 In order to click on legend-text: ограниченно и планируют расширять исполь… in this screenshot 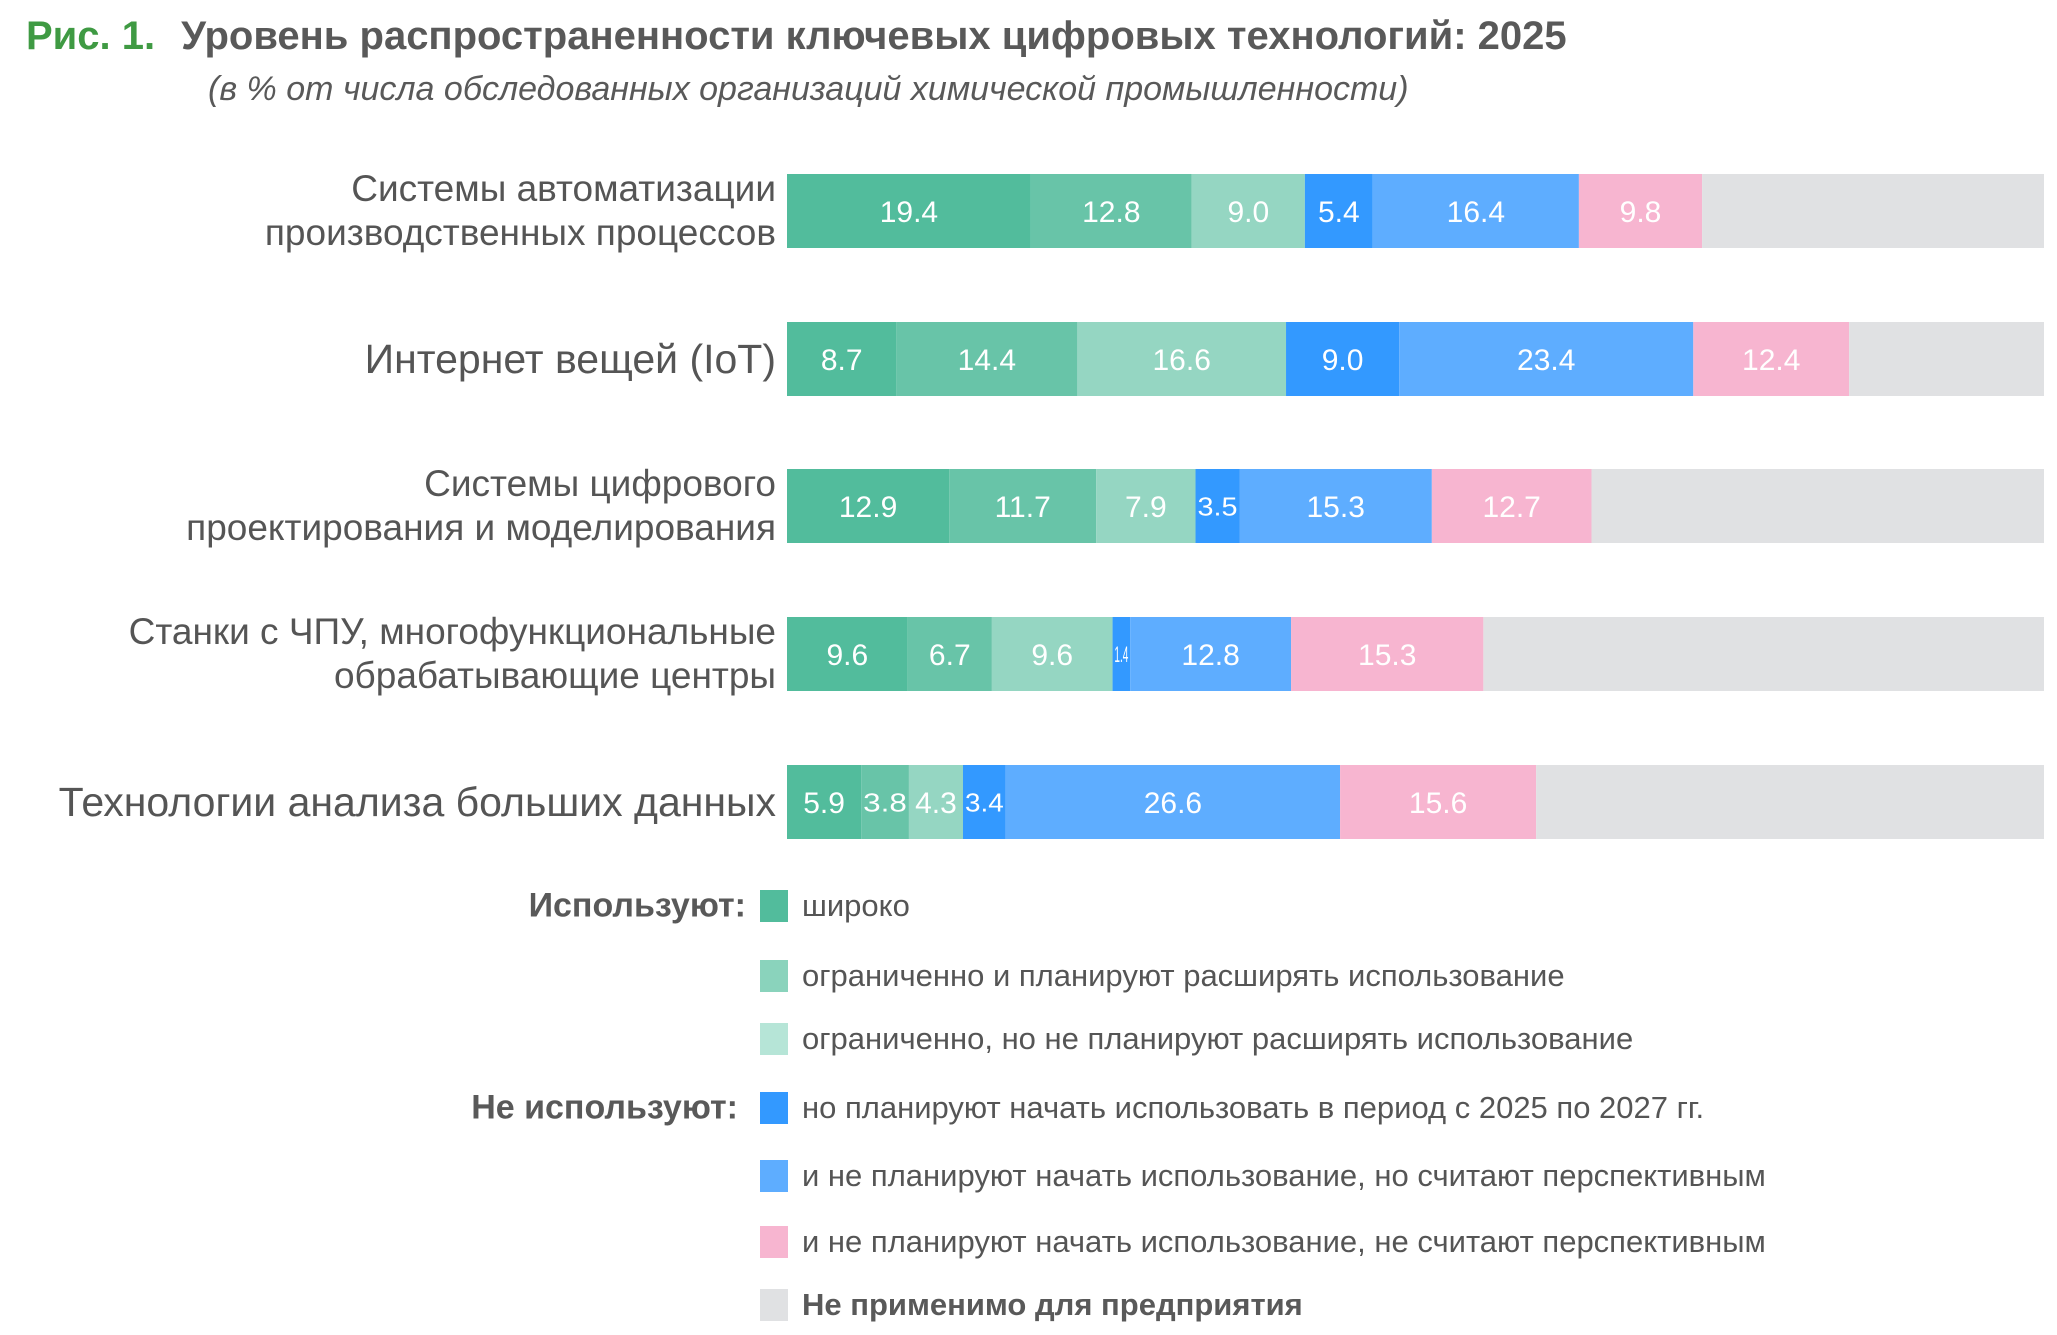, I will do `click(1183, 975)`.